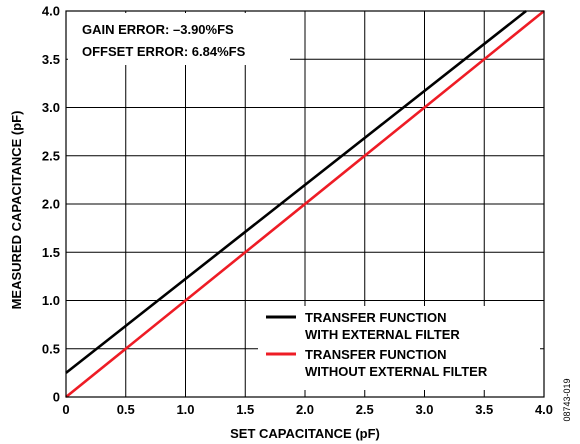  I want to click on annotation-background, so click(179, 39).